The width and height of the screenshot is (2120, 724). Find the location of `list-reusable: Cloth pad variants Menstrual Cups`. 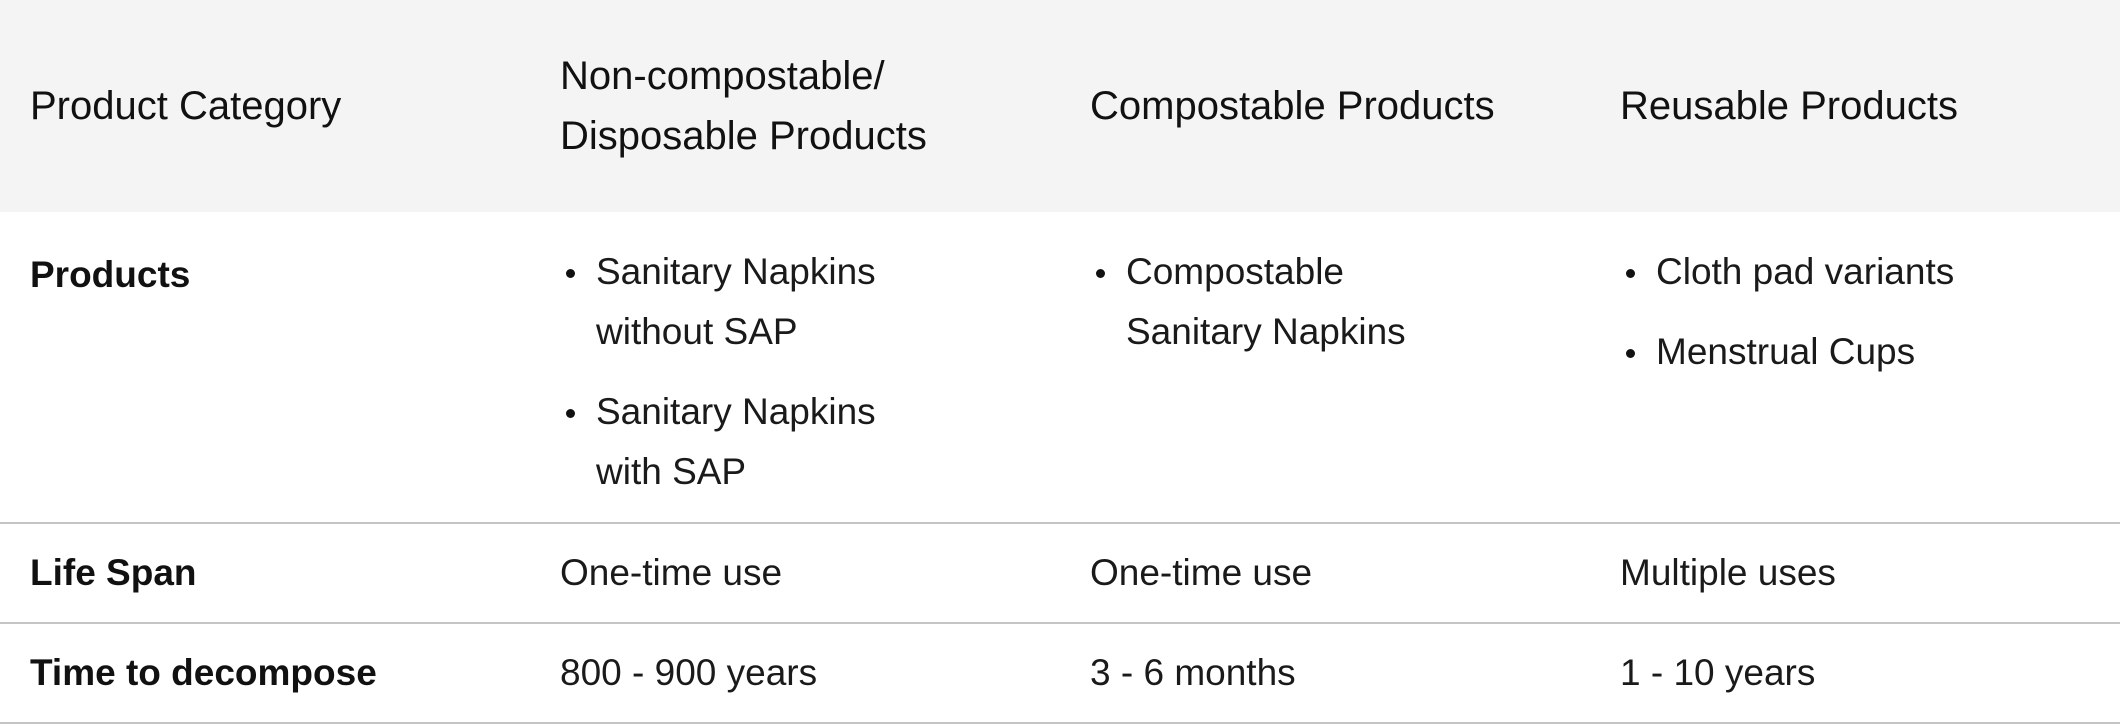

list-reusable: Cloth pad variants Menstrual Cups is located at coordinates (1855, 312).